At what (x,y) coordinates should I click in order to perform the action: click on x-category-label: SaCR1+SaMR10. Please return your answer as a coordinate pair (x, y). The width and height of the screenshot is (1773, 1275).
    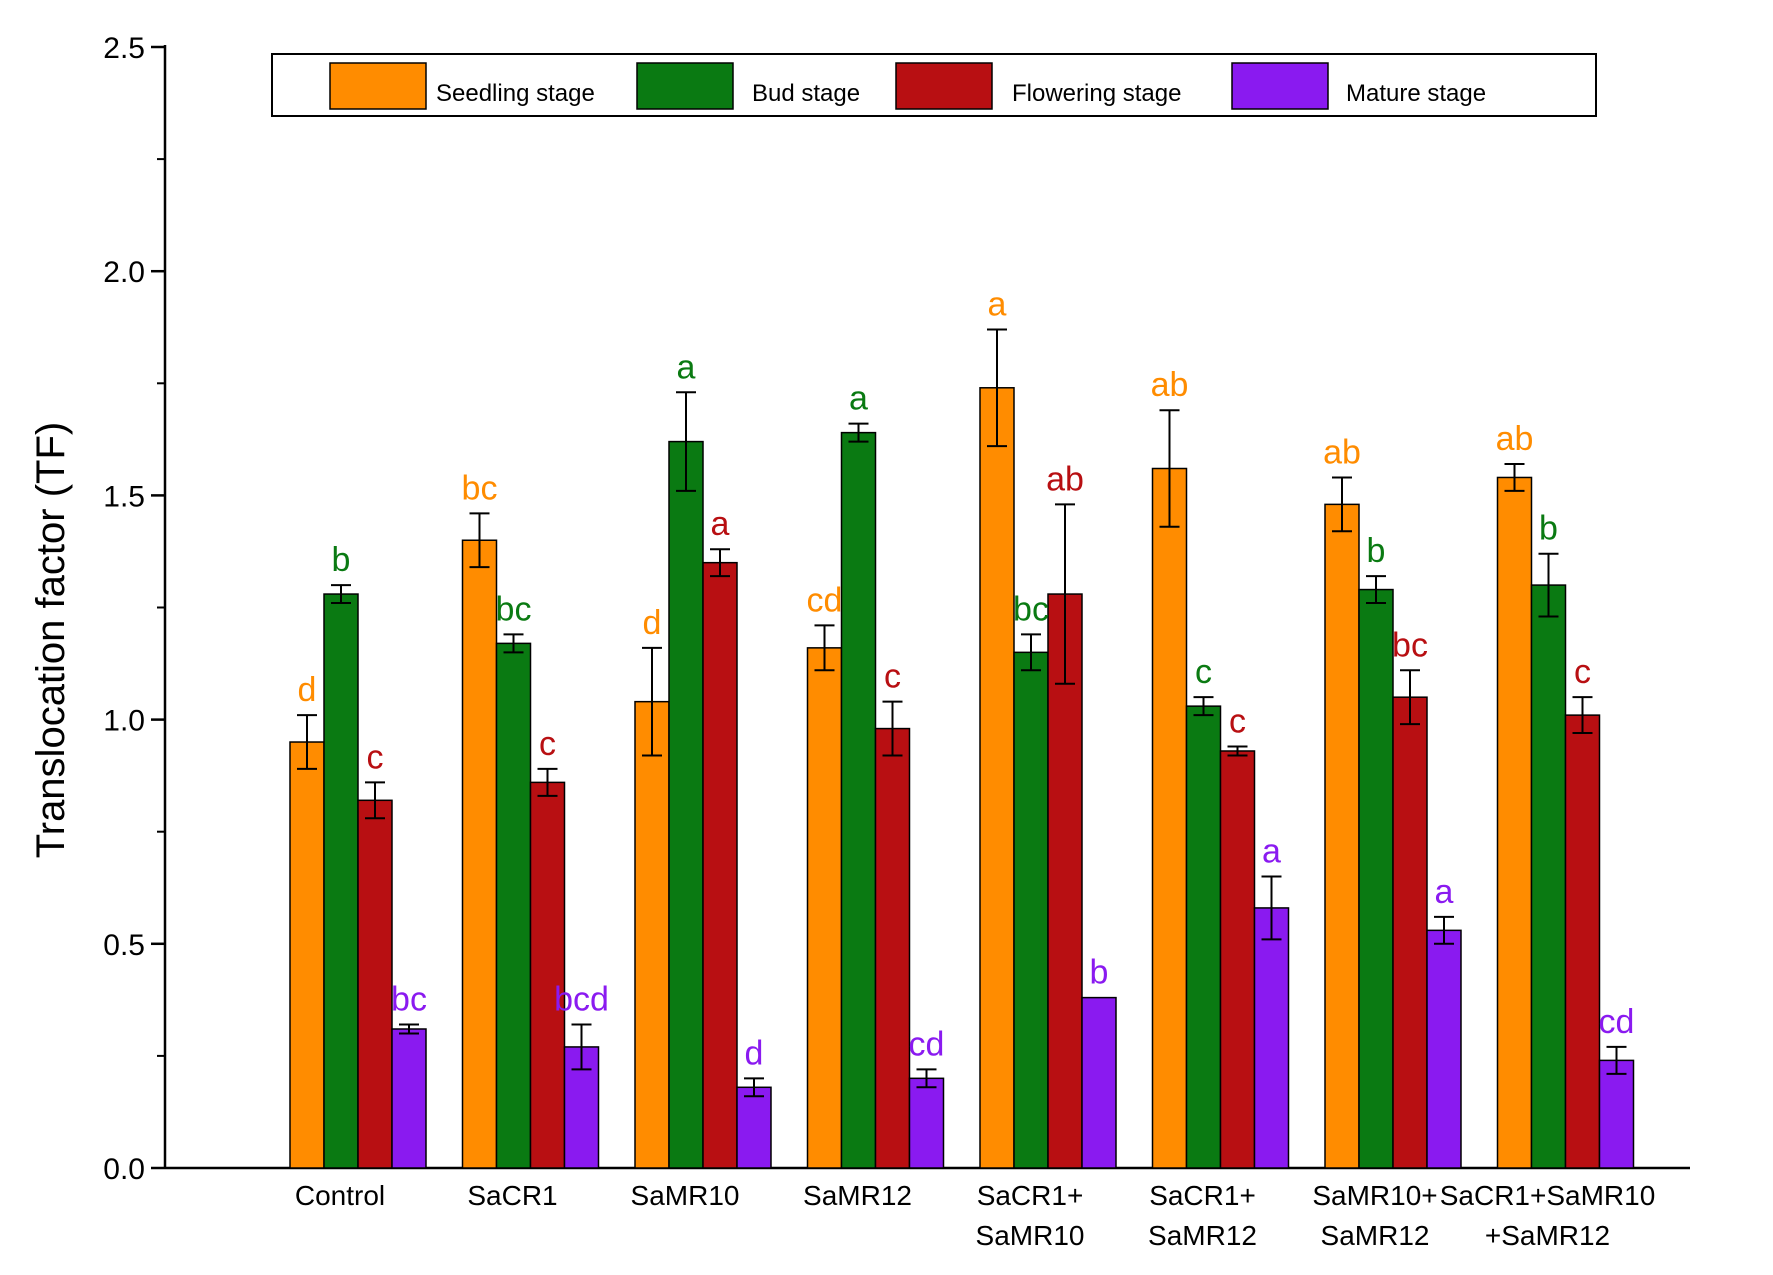
    Looking at the image, I should click on (1548, 1195).